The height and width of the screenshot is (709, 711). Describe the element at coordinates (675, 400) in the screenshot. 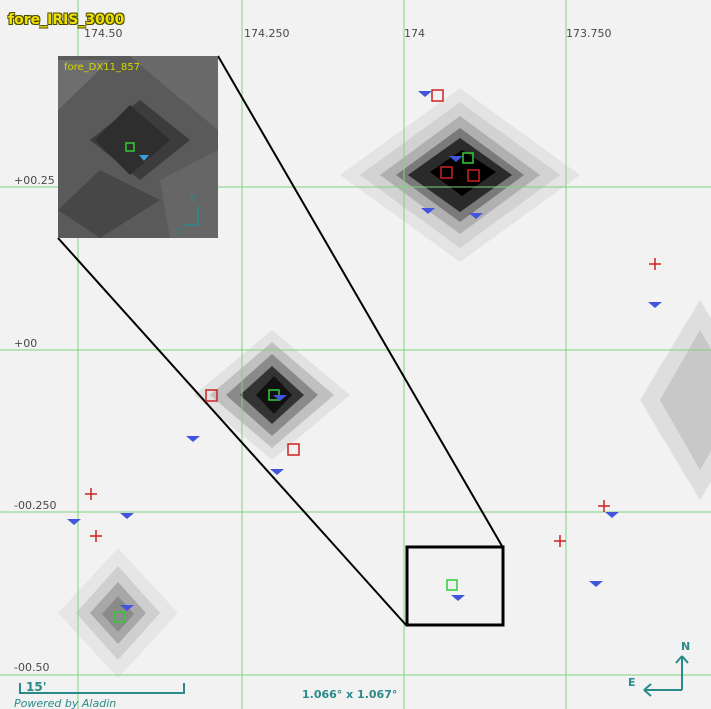

I see `source-blob-right-edge` at that location.